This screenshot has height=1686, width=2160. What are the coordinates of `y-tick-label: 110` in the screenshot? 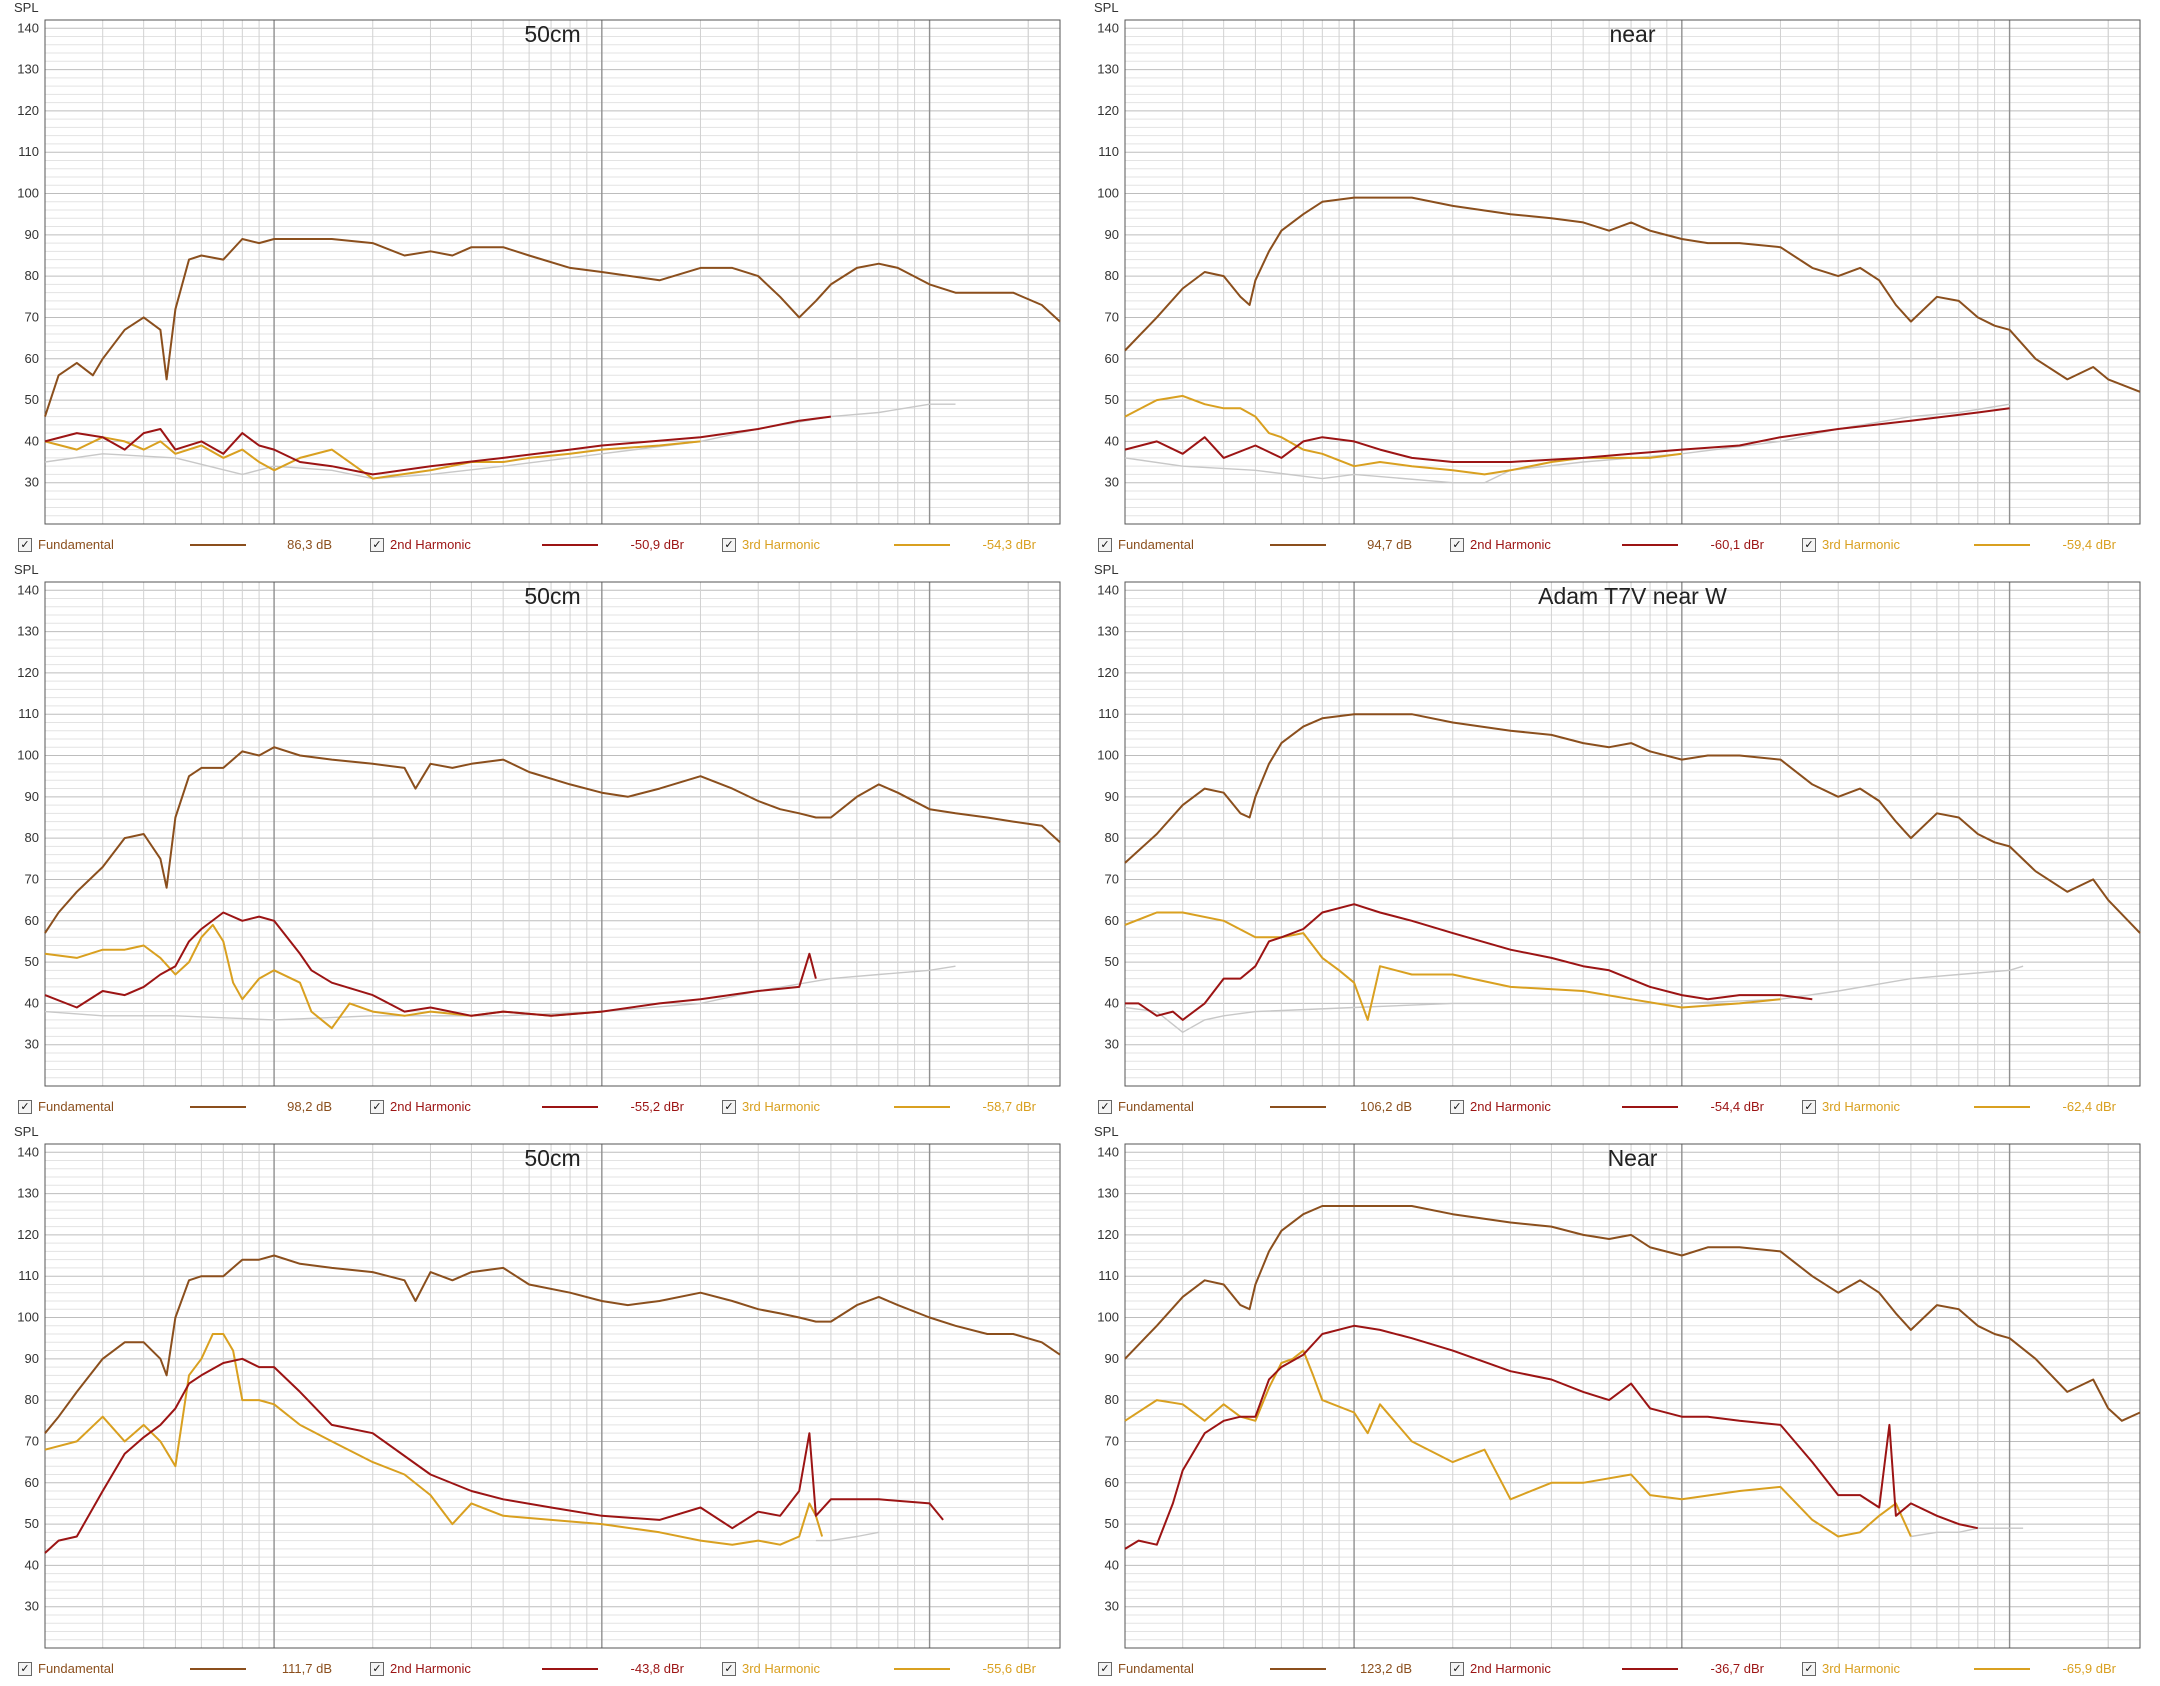 It's located at (1108, 713).